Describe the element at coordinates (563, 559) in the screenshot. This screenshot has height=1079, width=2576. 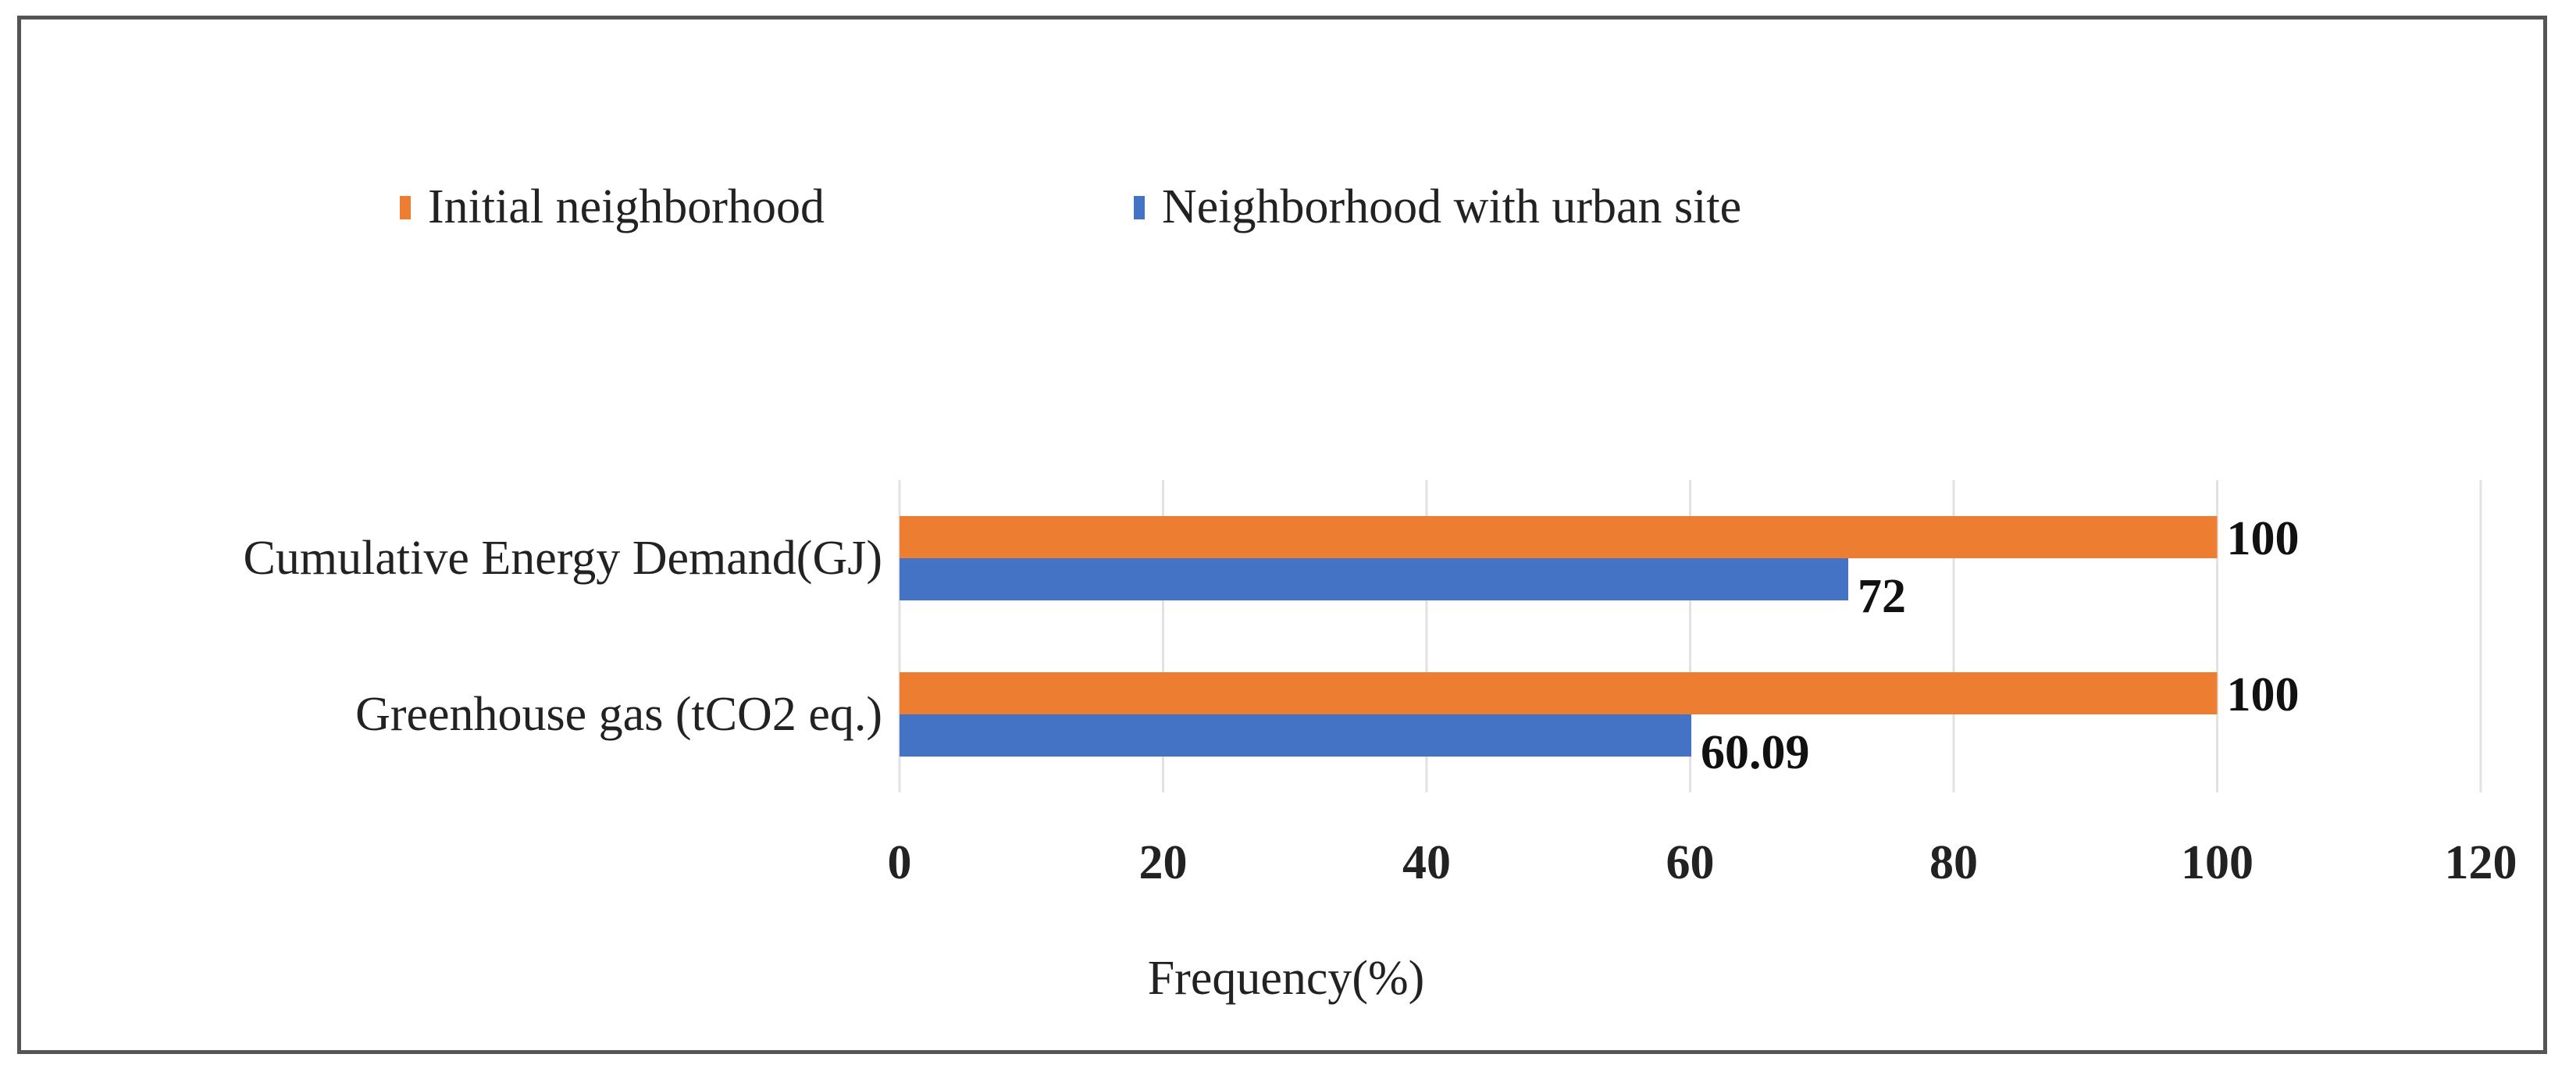
I see `category-label-1: Cumulative Energy Demand(GJ)` at that location.